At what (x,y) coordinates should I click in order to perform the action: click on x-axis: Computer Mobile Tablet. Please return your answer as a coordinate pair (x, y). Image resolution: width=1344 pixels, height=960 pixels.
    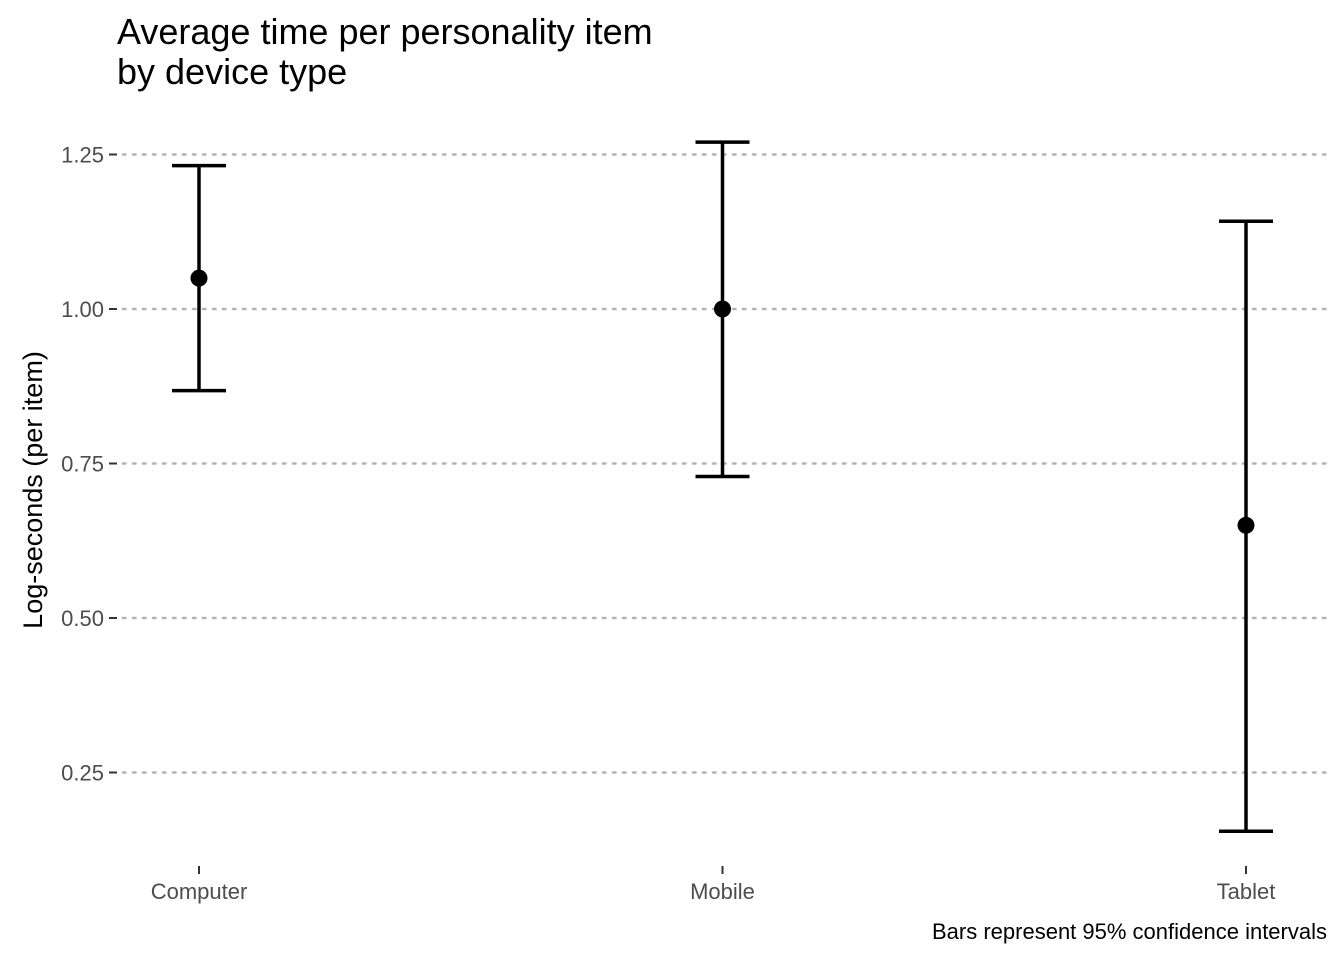
    Looking at the image, I should click on (713, 885).